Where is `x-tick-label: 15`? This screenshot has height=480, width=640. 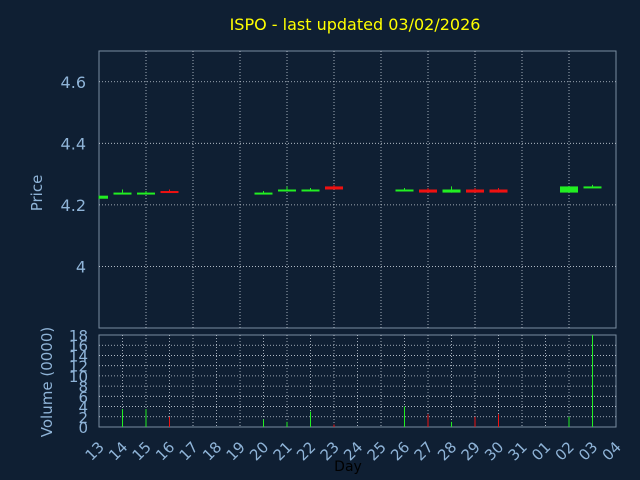
x-tick-label: 15 is located at coordinates (142, 451).